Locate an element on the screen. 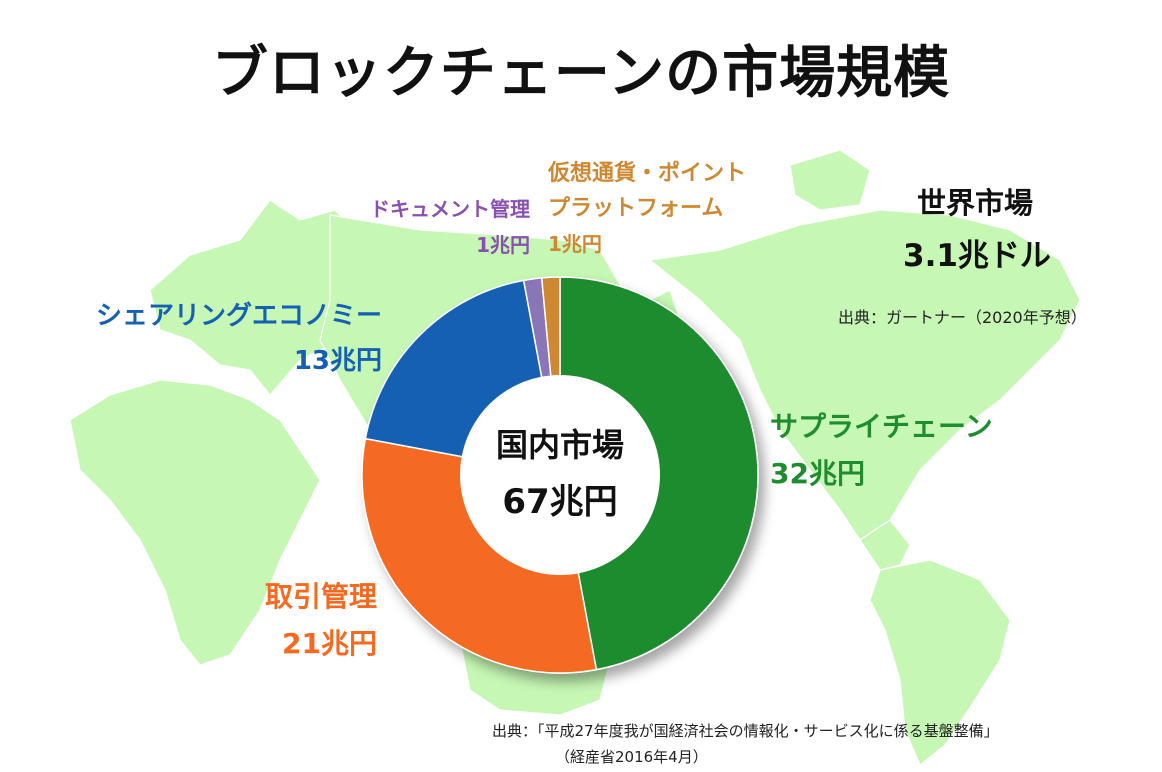 This screenshot has width=1162, height=772. greenland-landmass is located at coordinates (830, 180).